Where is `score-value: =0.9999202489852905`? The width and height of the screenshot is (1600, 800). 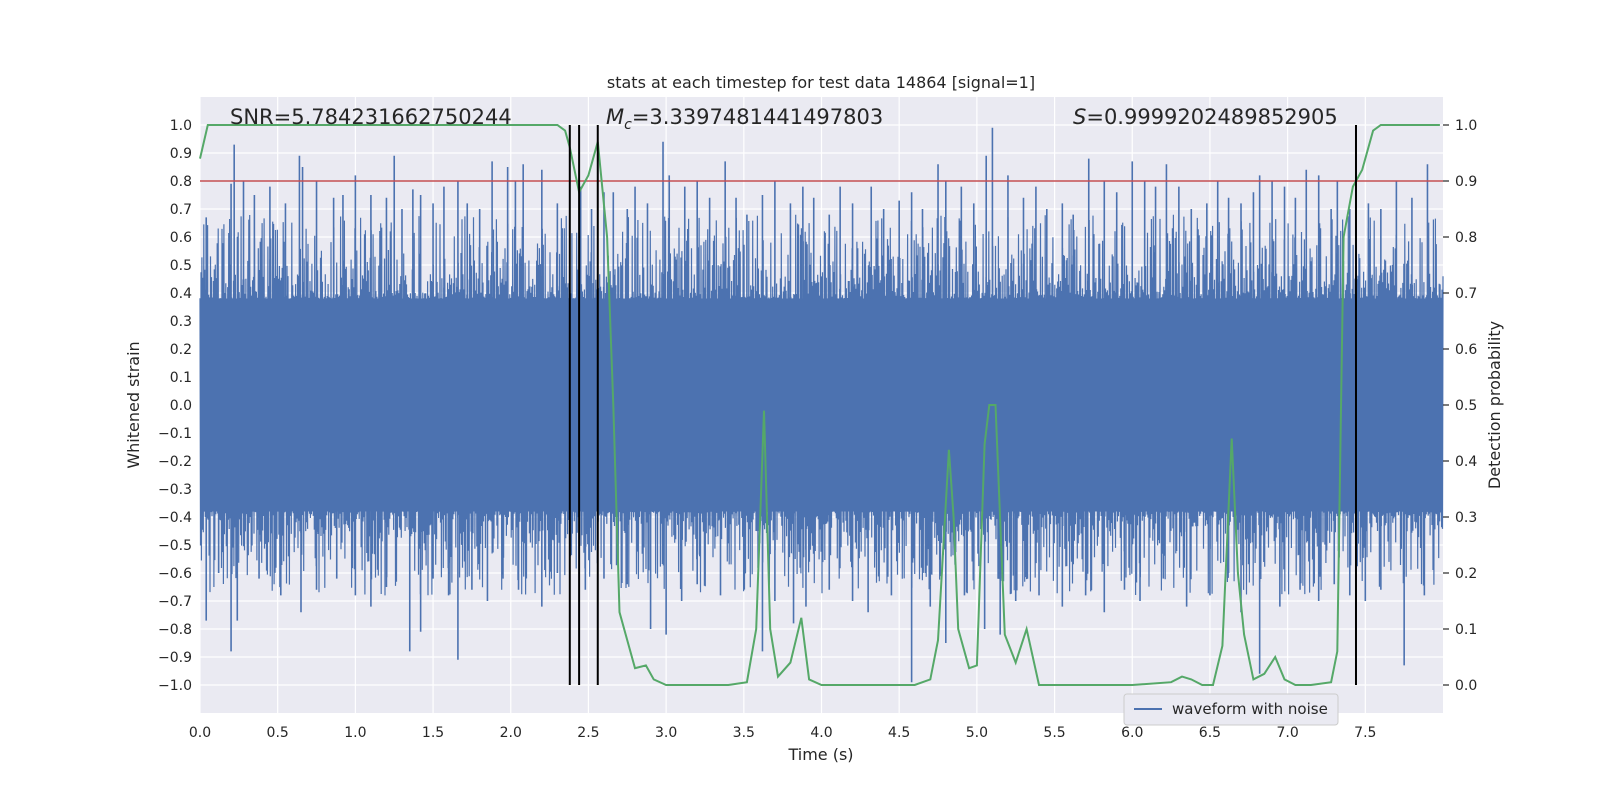 score-value: =0.9999202489852905 is located at coordinates (1211, 117).